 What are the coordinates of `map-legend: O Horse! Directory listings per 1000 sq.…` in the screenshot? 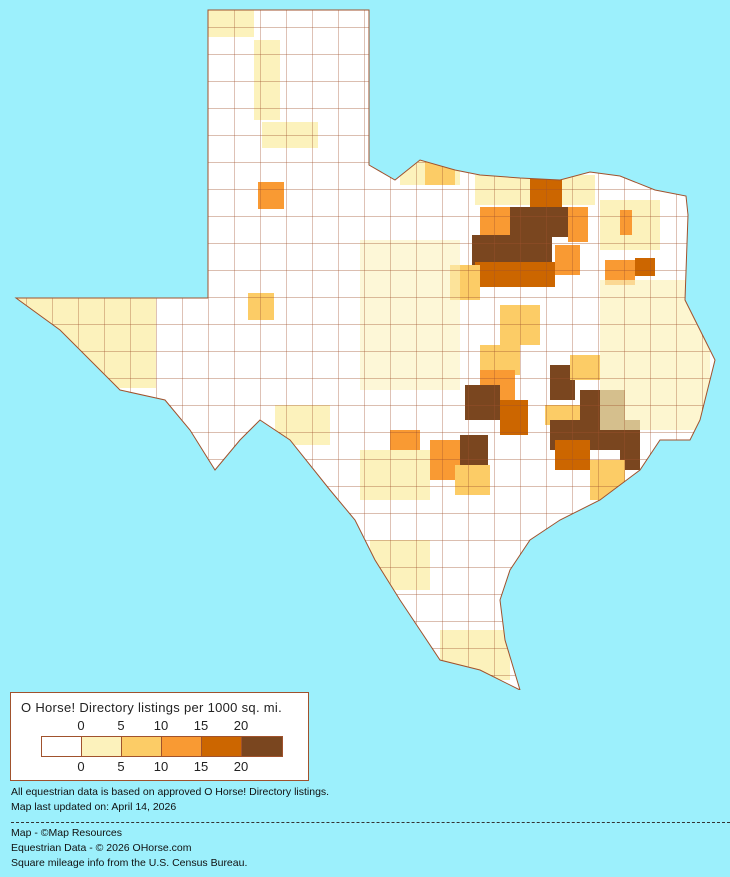 It's located at (159, 736).